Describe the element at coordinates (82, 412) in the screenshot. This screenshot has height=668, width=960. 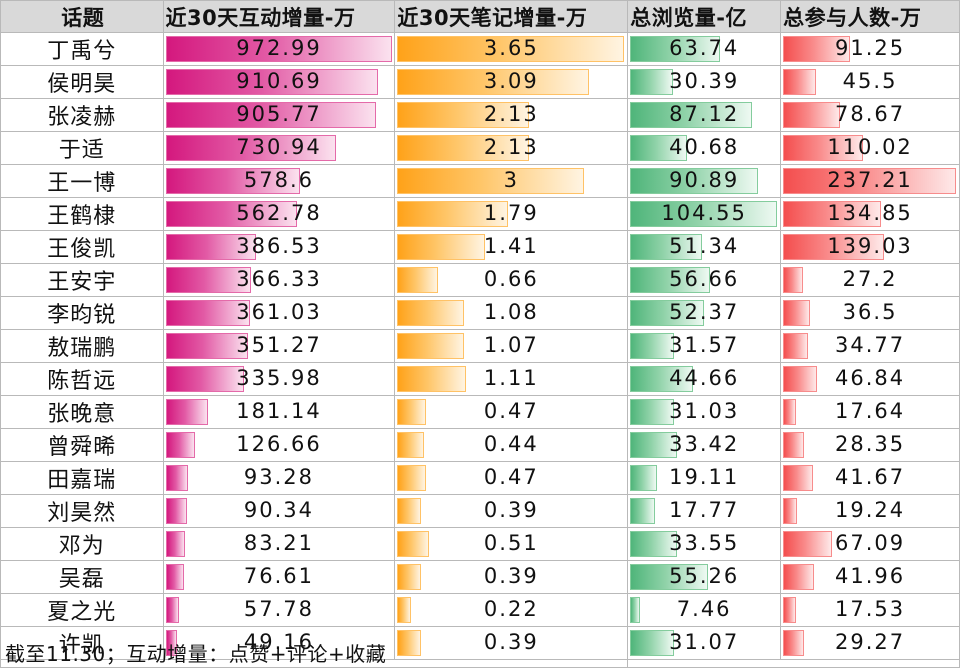
I see `topic-cell: 张晚意` at that location.